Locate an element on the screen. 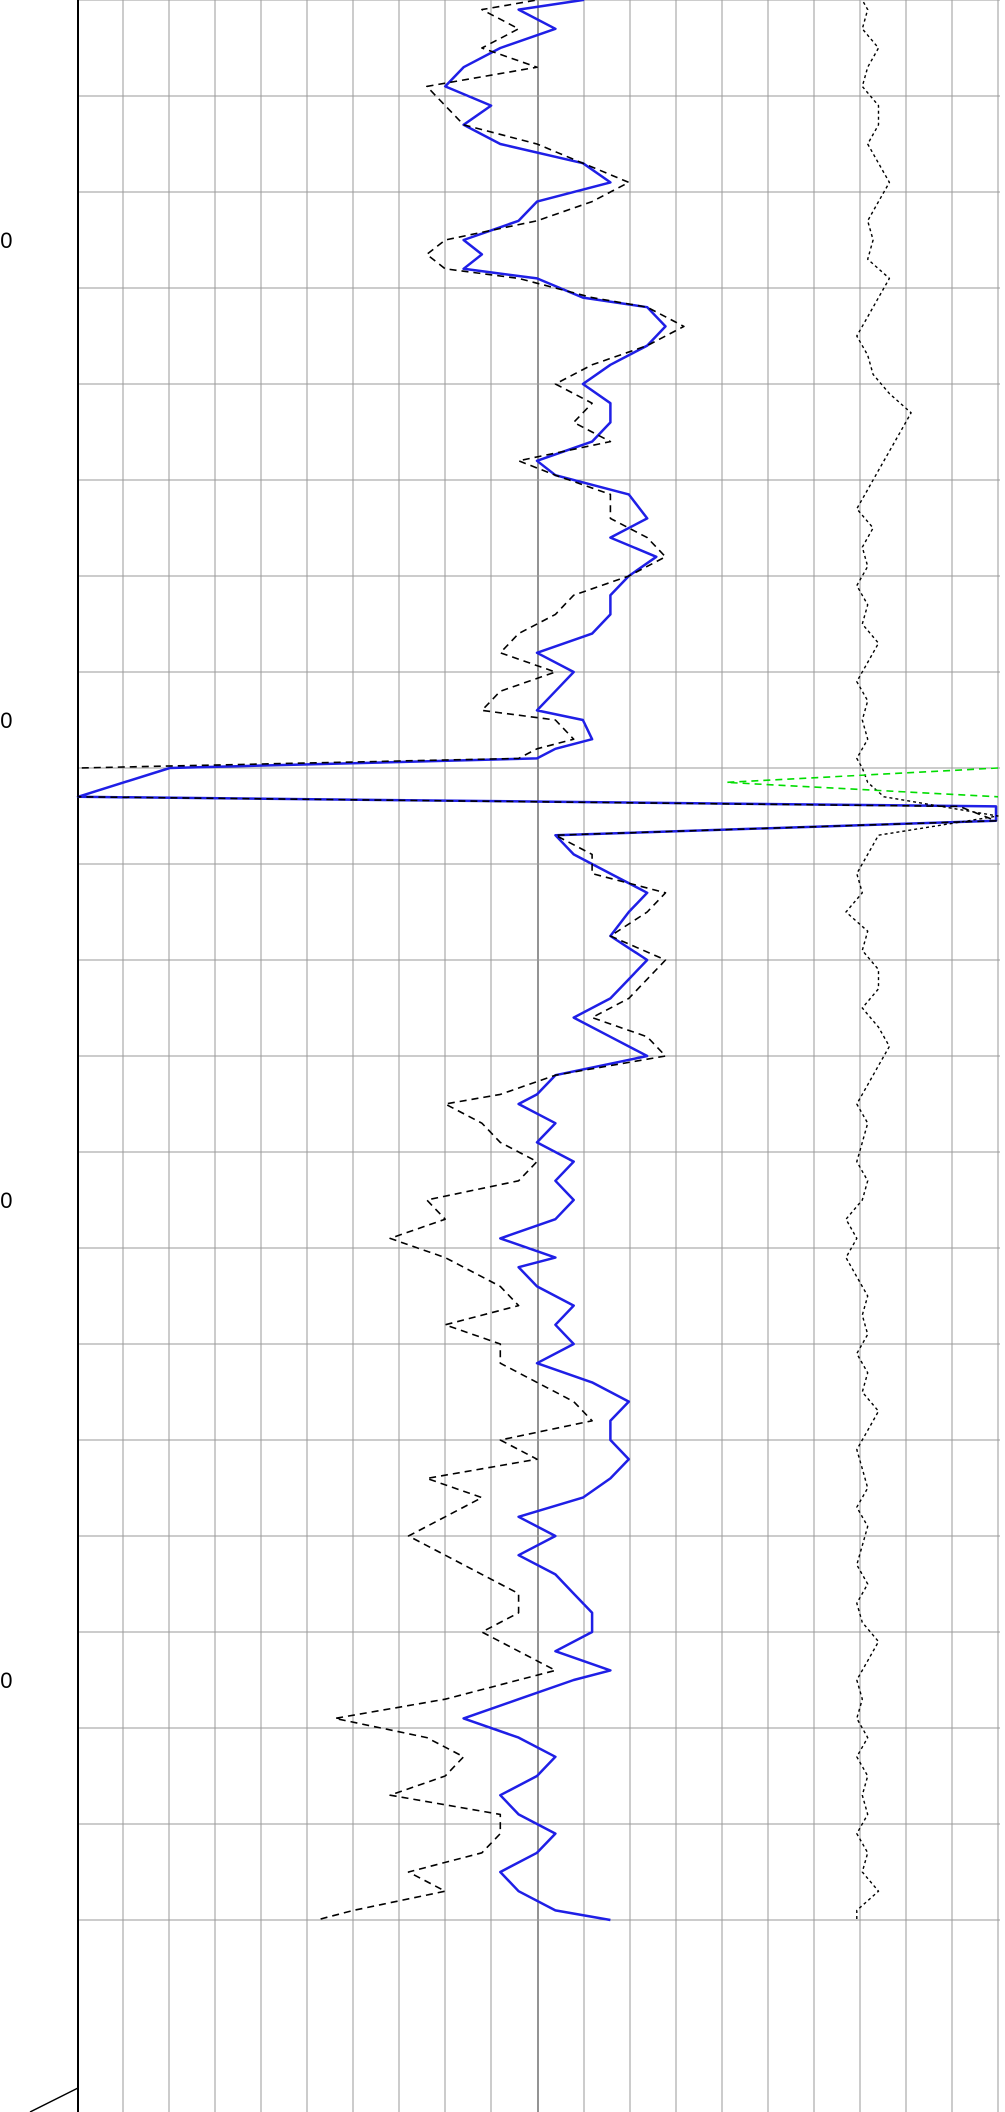  depth-tick-label: 80 is located at coordinates (6, 1680).